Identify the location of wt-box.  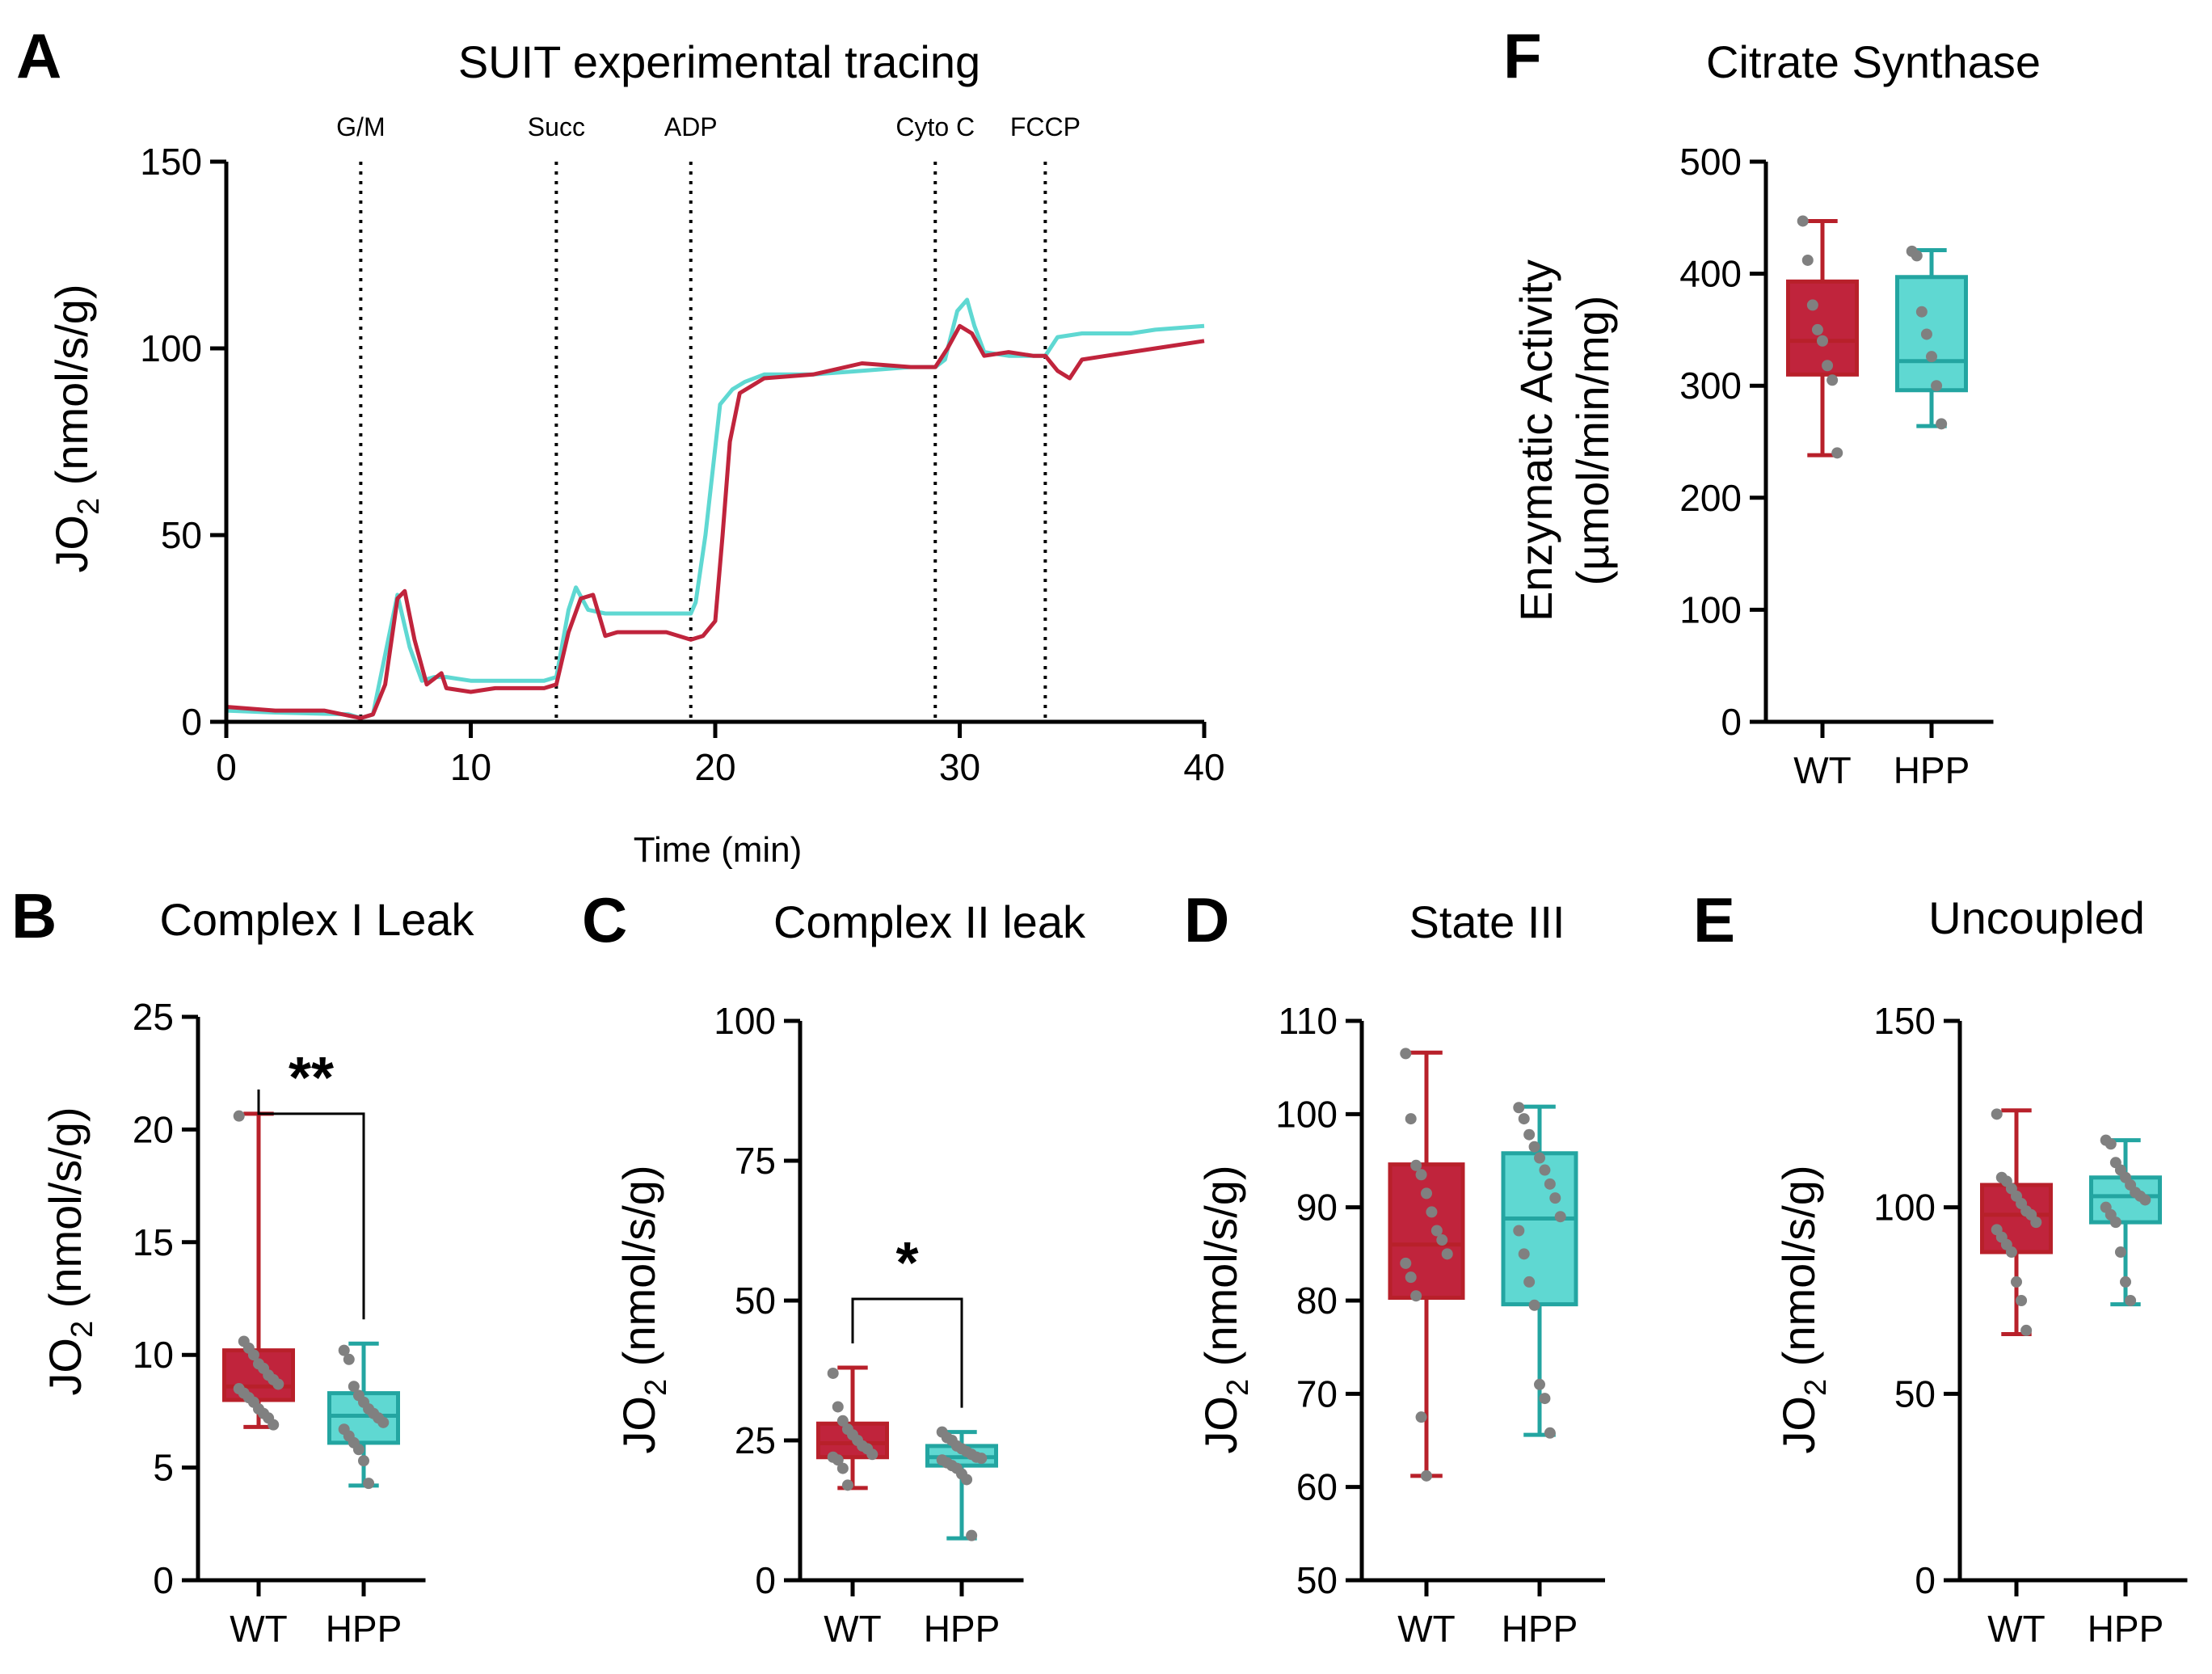
(1426, 1231).